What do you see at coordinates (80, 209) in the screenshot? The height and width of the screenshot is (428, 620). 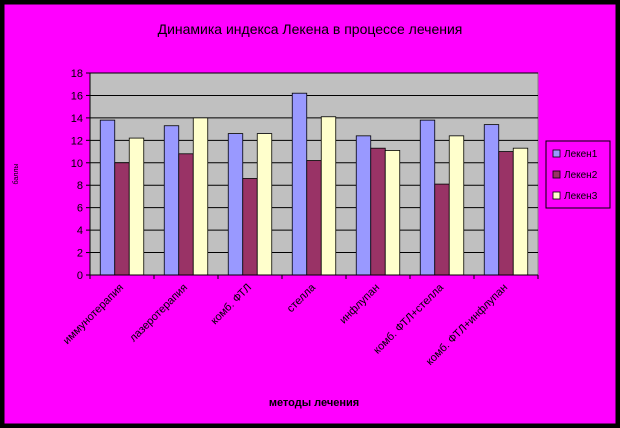 I see `y-tick-label: 6` at bounding box center [80, 209].